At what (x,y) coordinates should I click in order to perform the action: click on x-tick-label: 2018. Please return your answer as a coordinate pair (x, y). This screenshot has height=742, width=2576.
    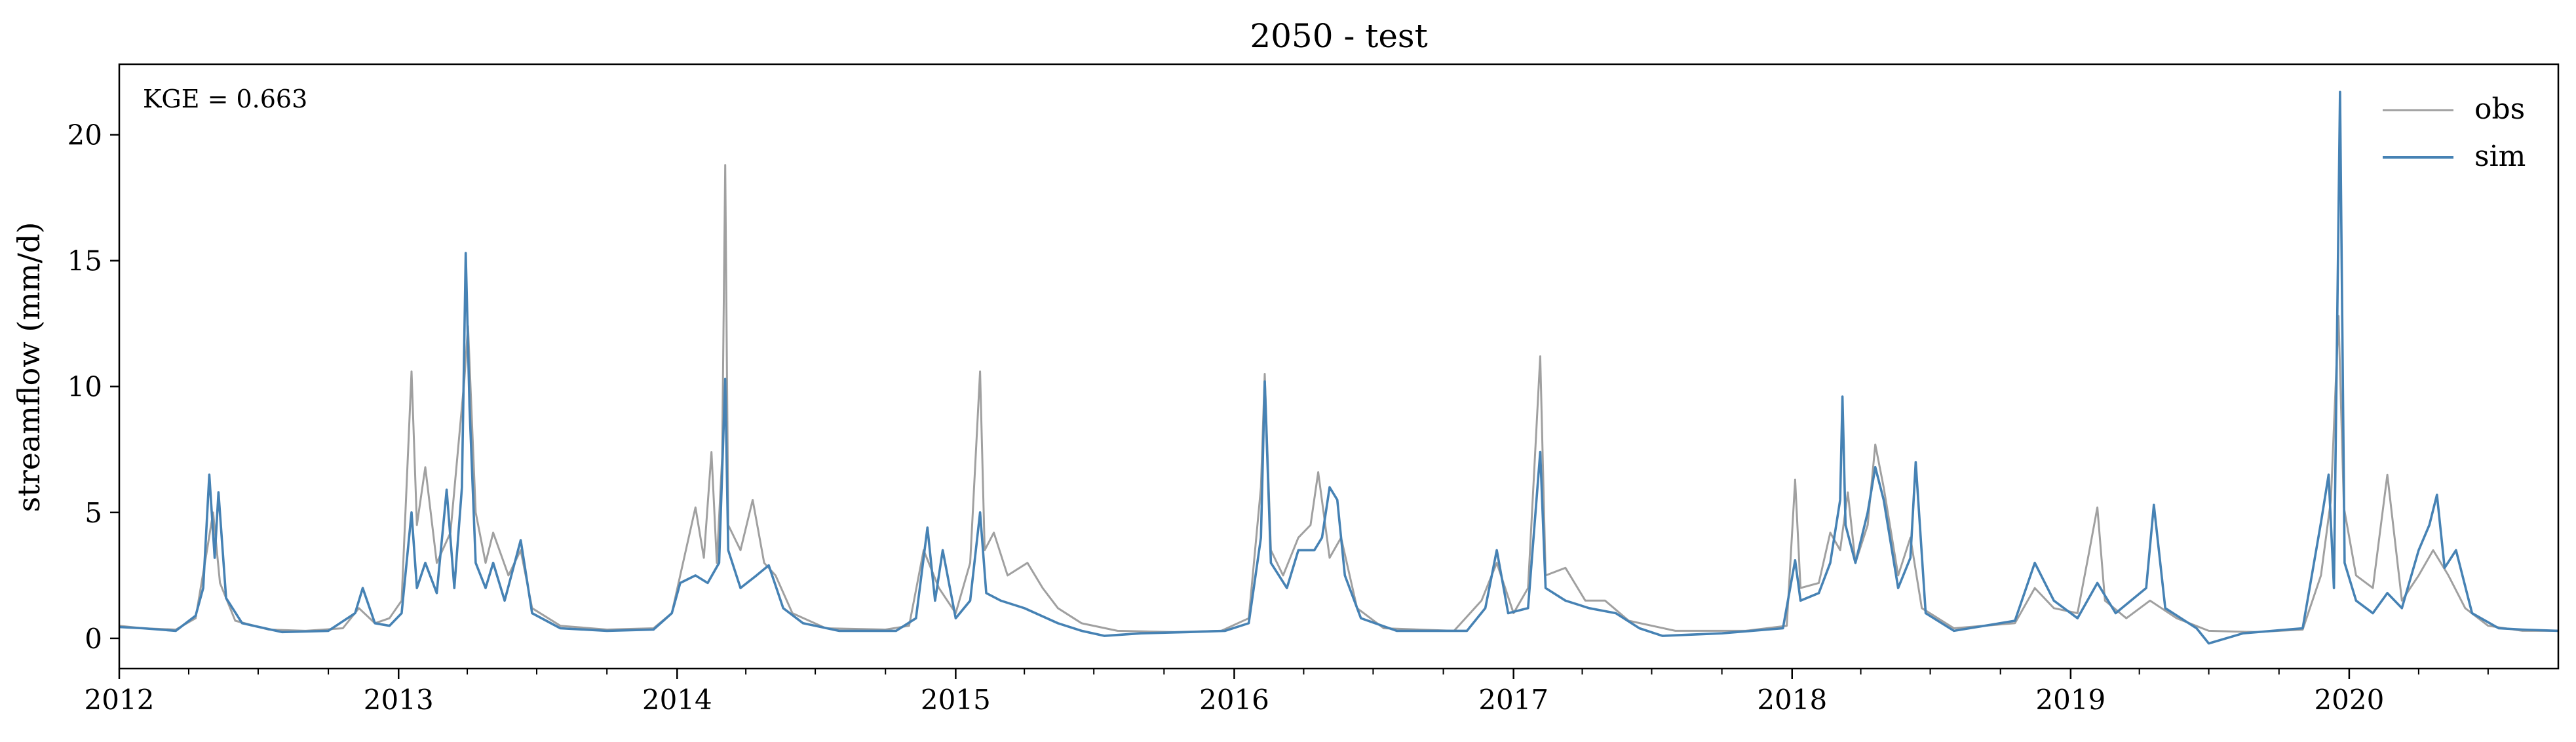
    Looking at the image, I should click on (1792, 700).